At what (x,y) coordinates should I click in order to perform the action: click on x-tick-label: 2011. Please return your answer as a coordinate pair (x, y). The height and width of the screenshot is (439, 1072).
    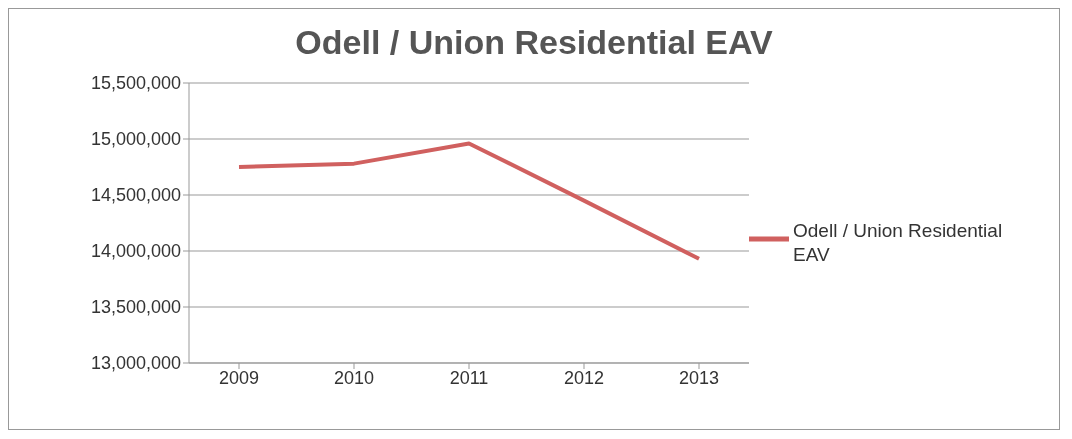
    Looking at the image, I should click on (469, 377).